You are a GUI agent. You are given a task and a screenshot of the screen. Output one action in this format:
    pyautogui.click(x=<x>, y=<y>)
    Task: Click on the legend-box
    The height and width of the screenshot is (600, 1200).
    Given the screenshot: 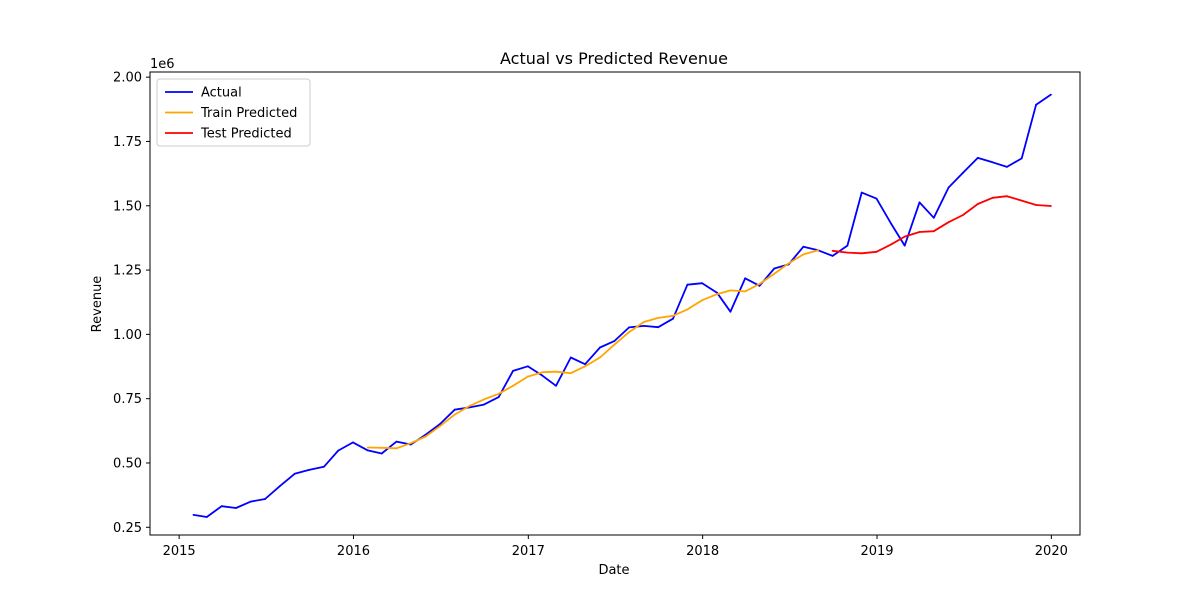 What is the action you would take?
    pyautogui.click(x=233, y=112)
    